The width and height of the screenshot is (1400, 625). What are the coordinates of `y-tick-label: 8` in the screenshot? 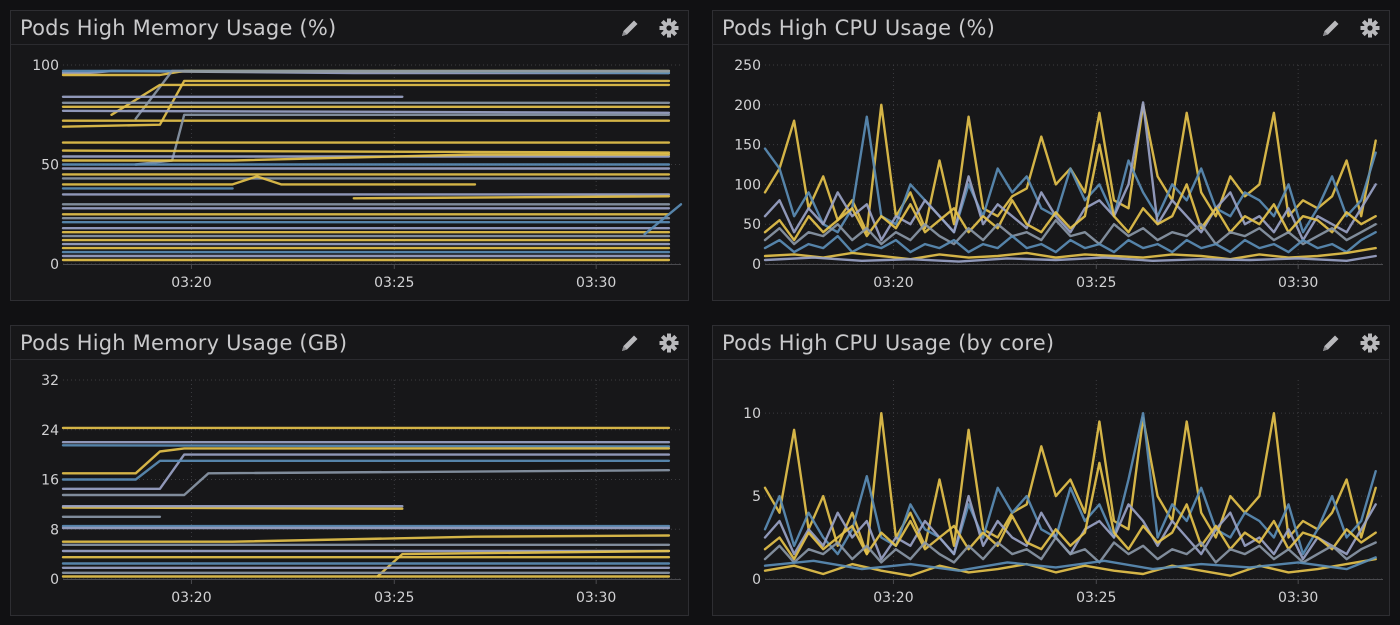 It's located at (54, 530).